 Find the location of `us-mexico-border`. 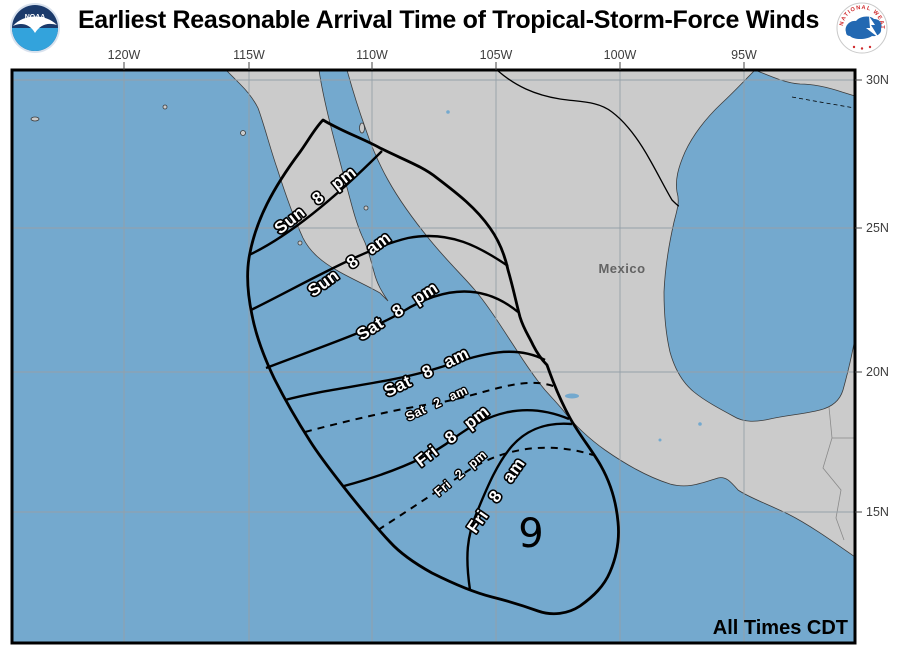

us-mexico-border is located at coordinates (588, 139).